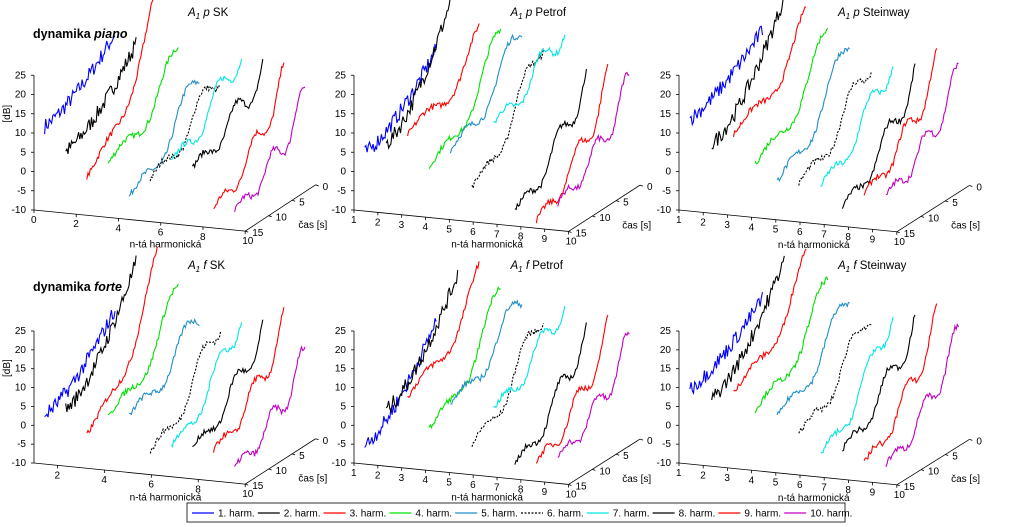  I want to click on legend-label-8: 8. harm., so click(697, 514).